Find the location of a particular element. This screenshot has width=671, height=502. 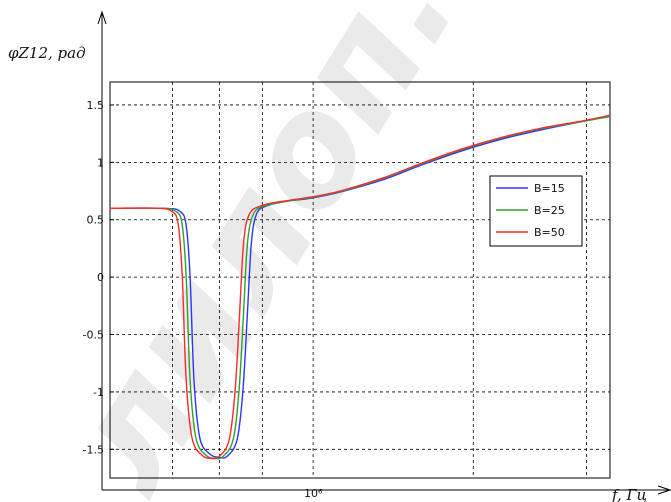

legend-label: B=50 is located at coordinates (549, 232).